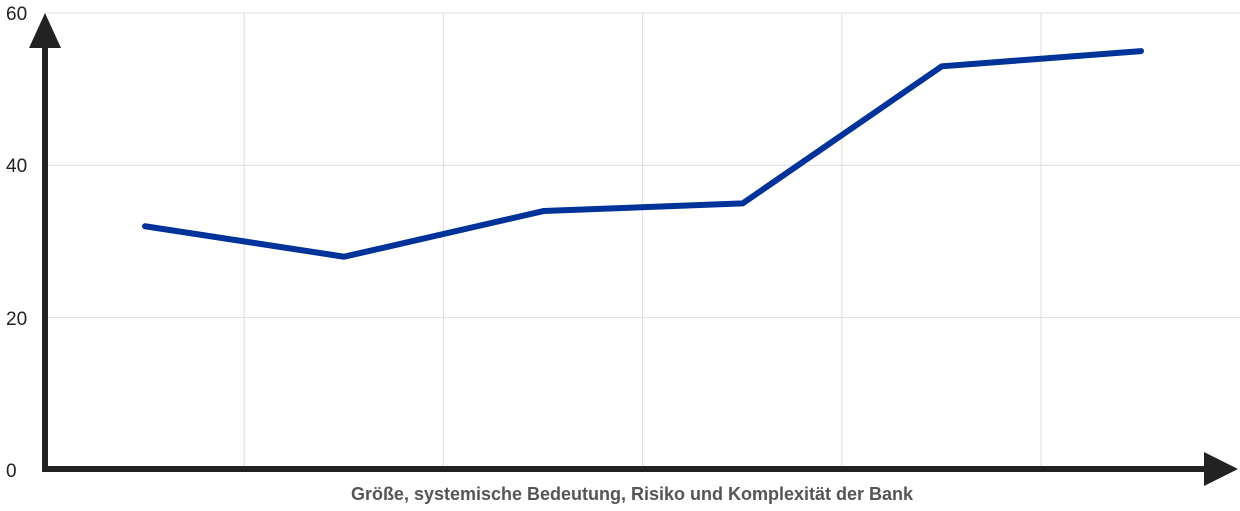 The height and width of the screenshot is (511, 1240). What do you see at coordinates (1221, 469) in the screenshot?
I see `x-axis-arrow` at bounding box center [1221, 469].